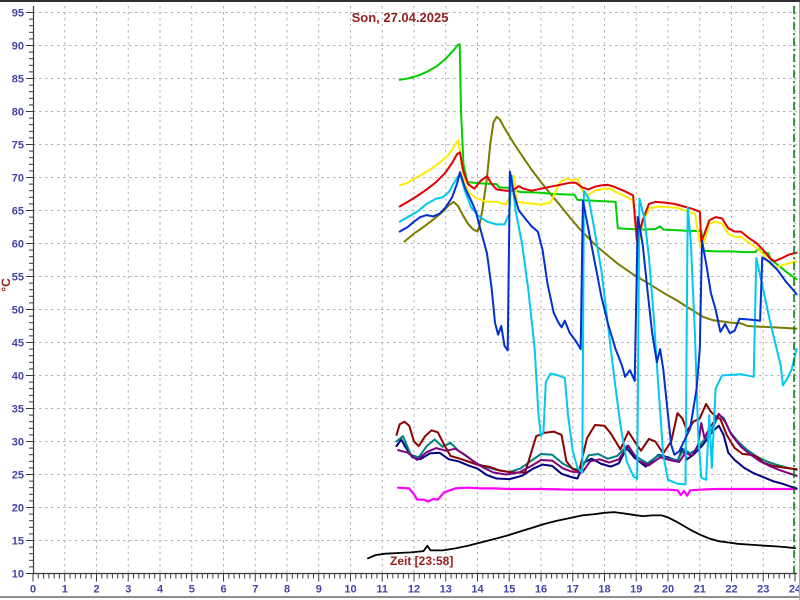 The height and width of the screenshot is (600, 800). Describe the element at coordinates (18, 278) in the screenshot. I see `y-tick-label: 55` at that location.